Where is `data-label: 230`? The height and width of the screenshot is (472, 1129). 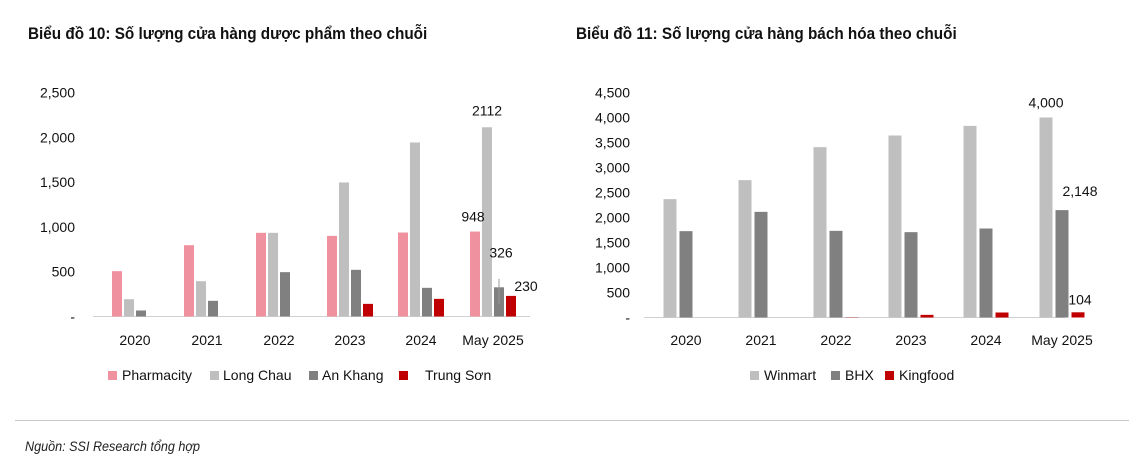 data-label: 230 is located at coordinates (526, 286).